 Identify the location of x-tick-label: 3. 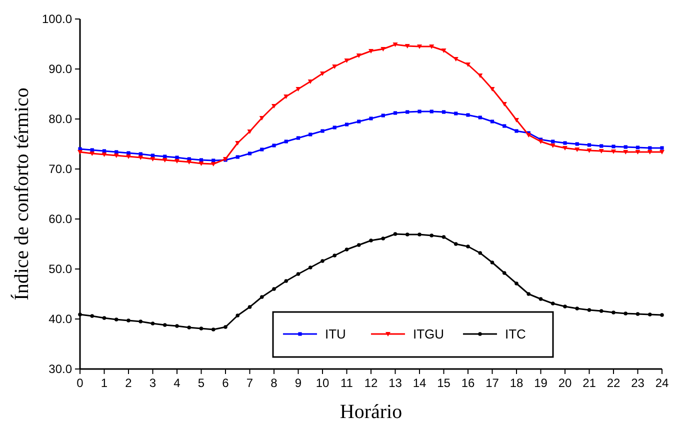
(152, 383).